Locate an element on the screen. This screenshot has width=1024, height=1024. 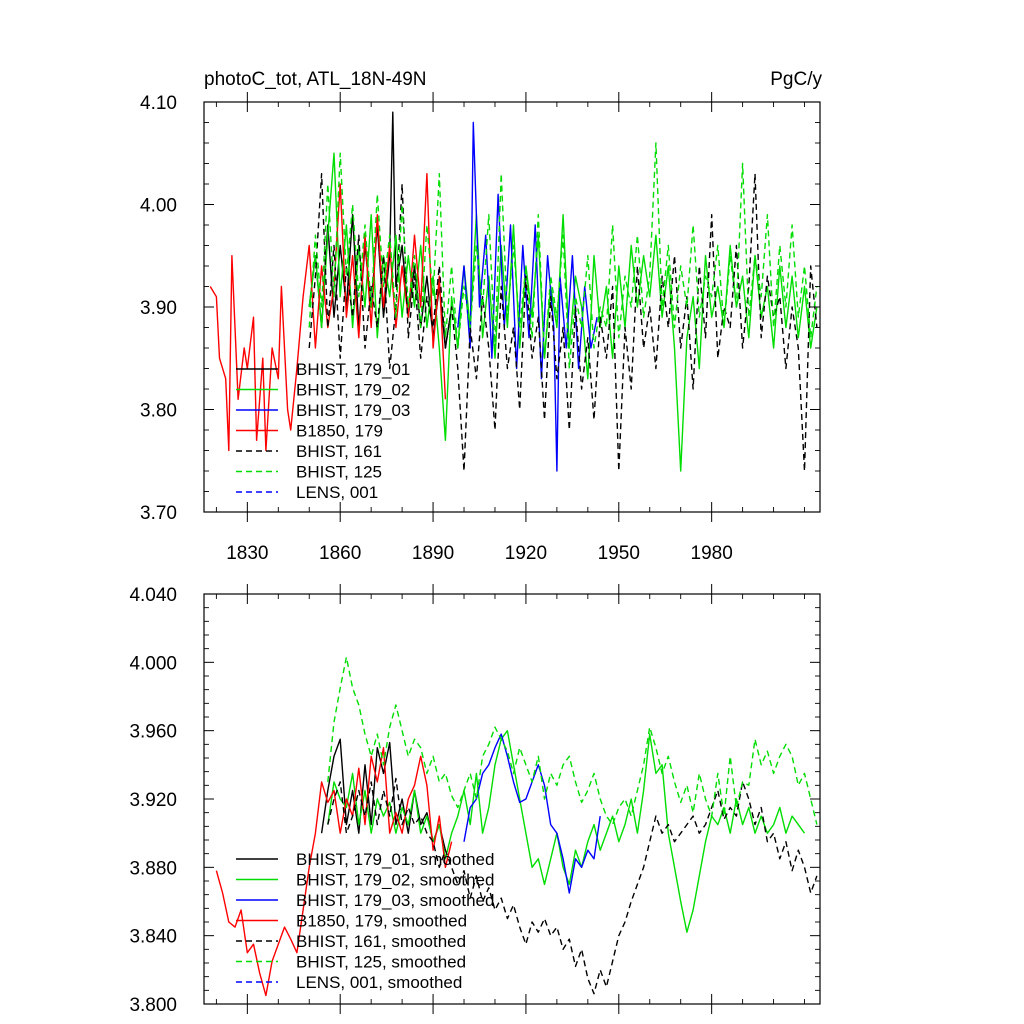
bottom-legend-label: B1850, 179, smoothed is located at coordinates (381, 921).